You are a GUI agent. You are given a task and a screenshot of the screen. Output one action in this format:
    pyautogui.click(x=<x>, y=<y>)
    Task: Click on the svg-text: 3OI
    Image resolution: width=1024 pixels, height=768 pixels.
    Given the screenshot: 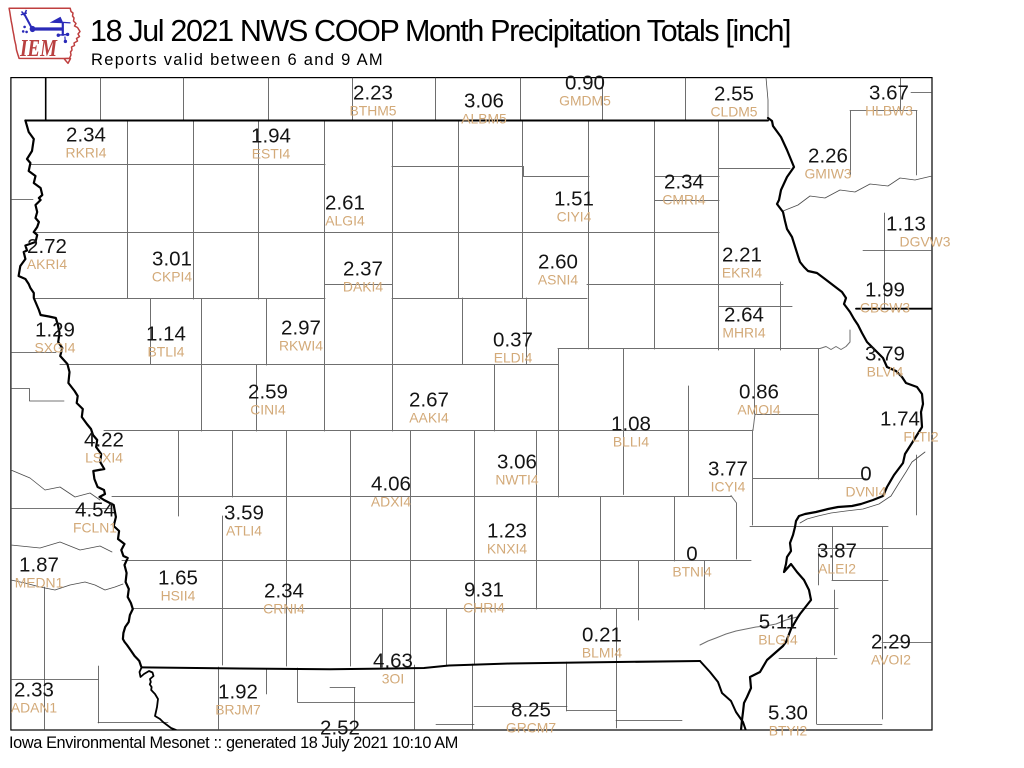 What is the action you would take?
    pyautogui.click(x=393, y=679)
    